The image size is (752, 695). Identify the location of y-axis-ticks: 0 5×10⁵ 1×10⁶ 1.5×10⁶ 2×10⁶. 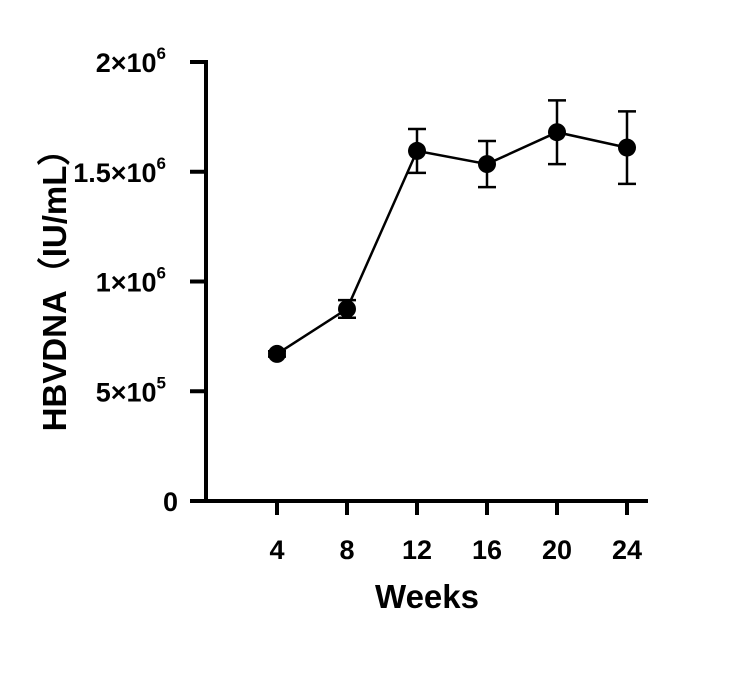
(139, 280).